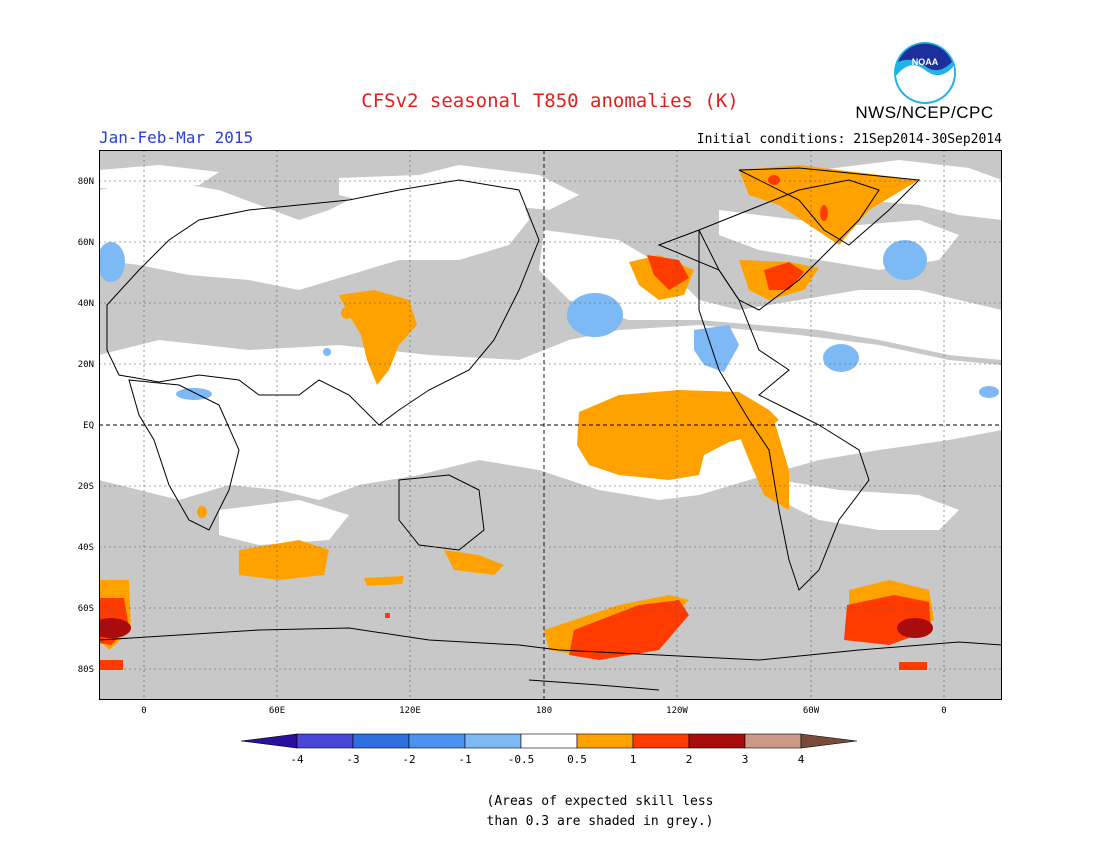 This screenshot has height=850, width=1100. Describe the element at coordinates (86, 243) in the screenshot. I see `lat-label: 60N` at that location.